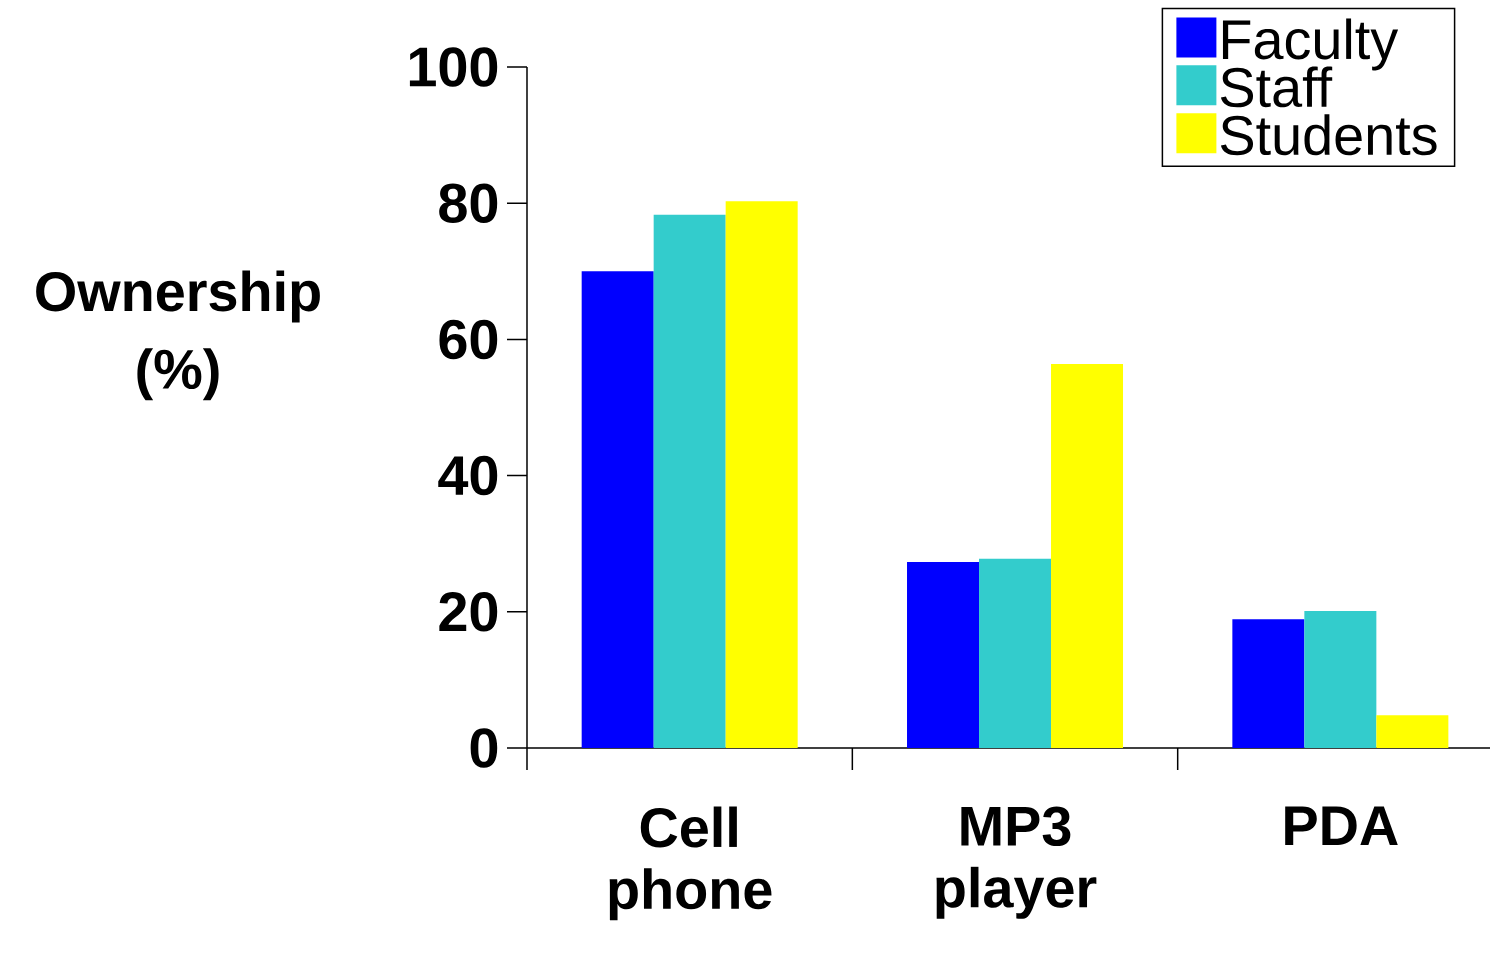 This screenshot has width=1492, height=967. Describe the element at coordinates (690, 863) in the screenshot. I see `x-tick-label: Cell phone` at that location.